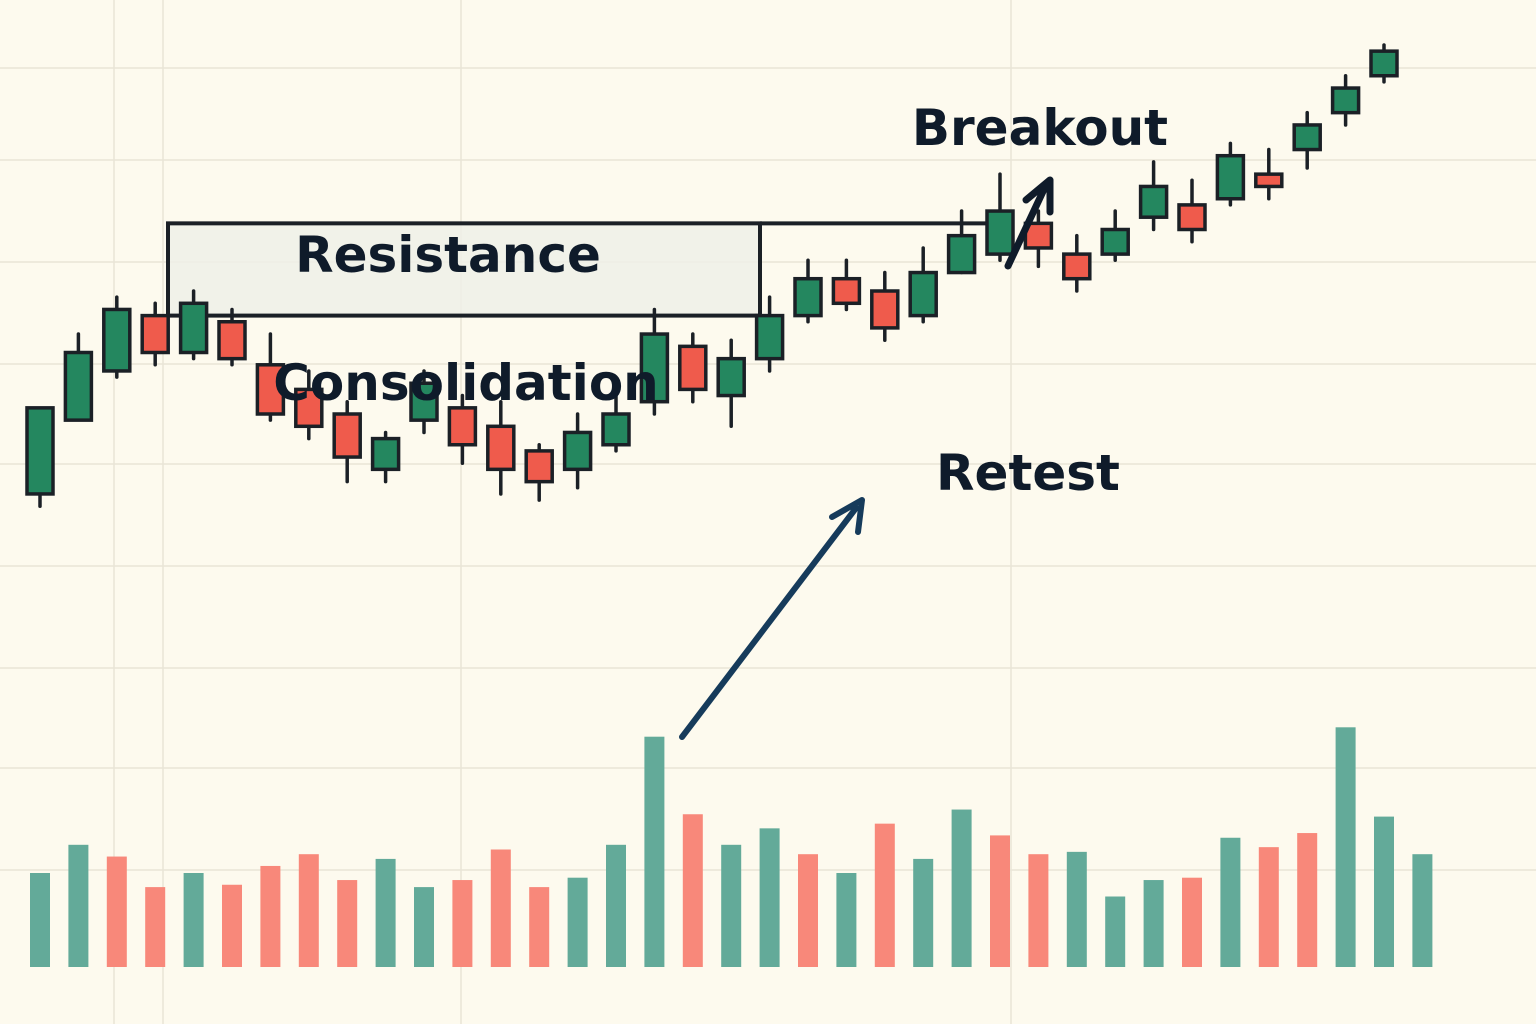 The height and width of the screenshot is (1024, 1536). Describe the element at coordinates (1028, 473) in the screenshot. I see `retest-label: Retest` at that location.